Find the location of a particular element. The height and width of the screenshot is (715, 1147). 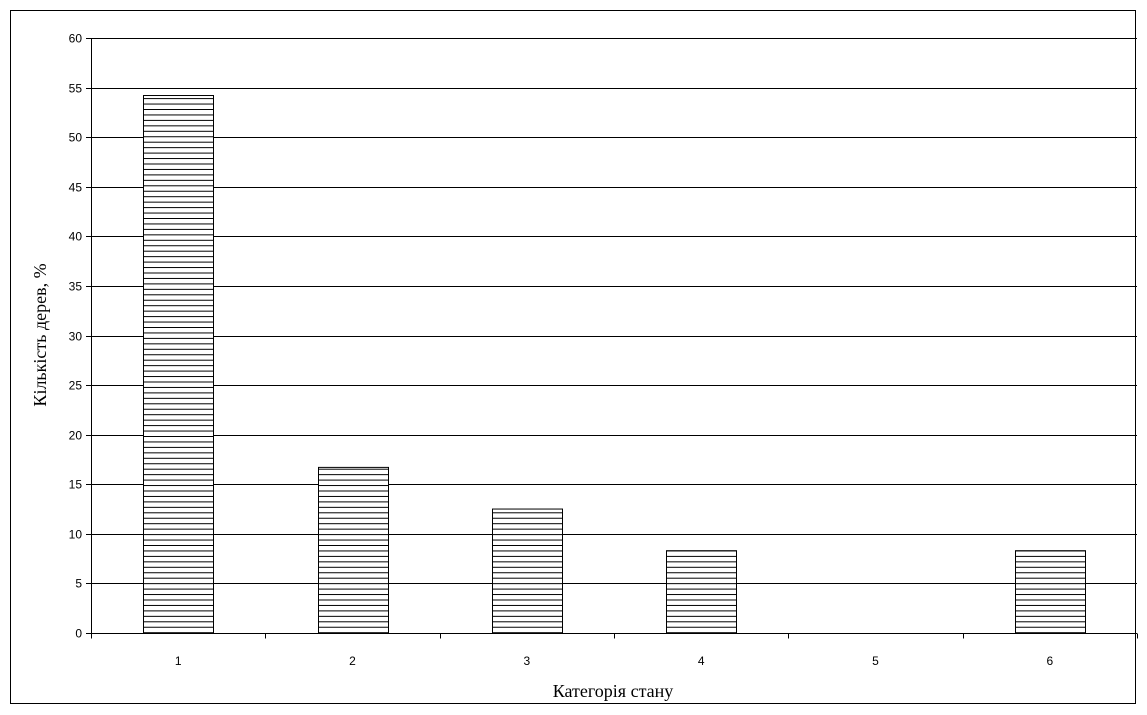

x-tick-label: 2 is located at coordinates (352, 661).